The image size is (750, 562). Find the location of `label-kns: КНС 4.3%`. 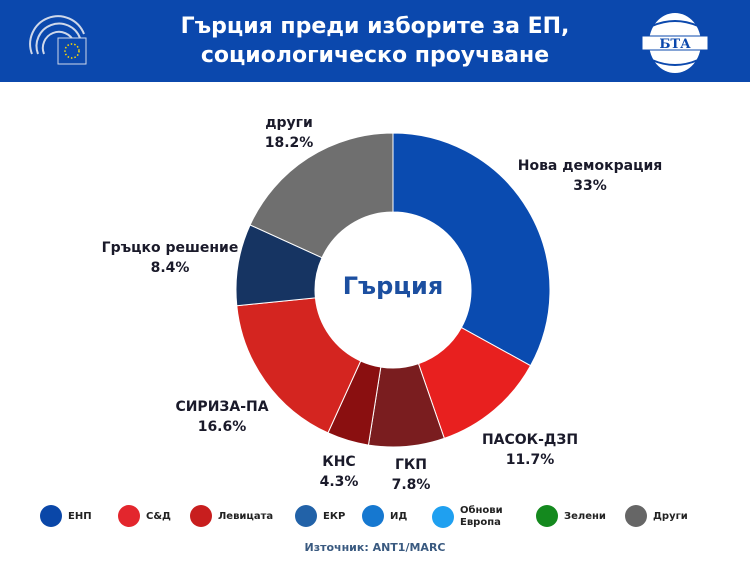

label-kns: КНС 4.3% is located at coordinates (339, 472).